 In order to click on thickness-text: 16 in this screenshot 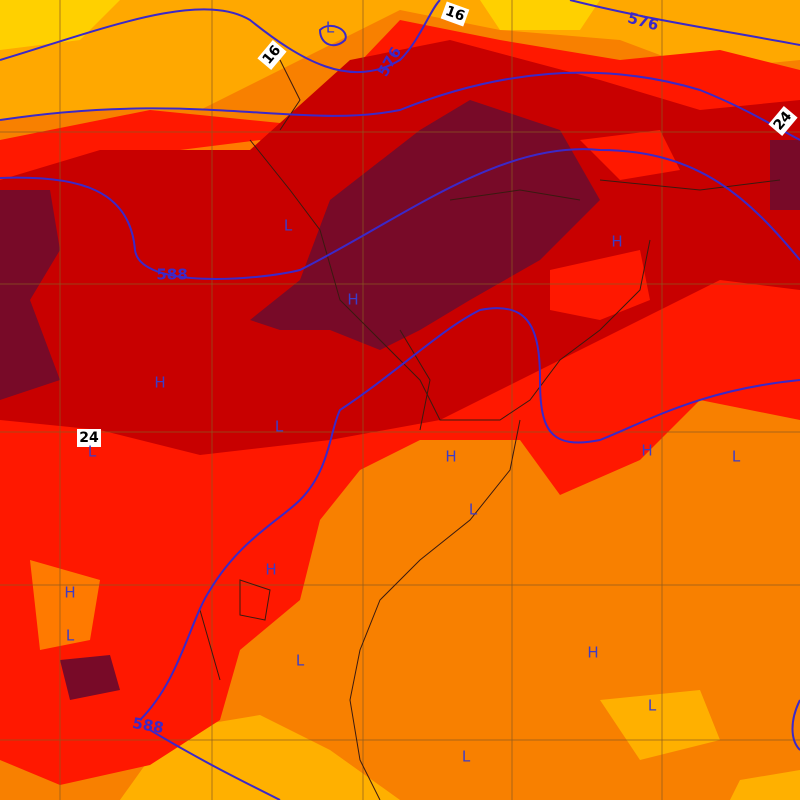, I will do `click(455, 14)`.